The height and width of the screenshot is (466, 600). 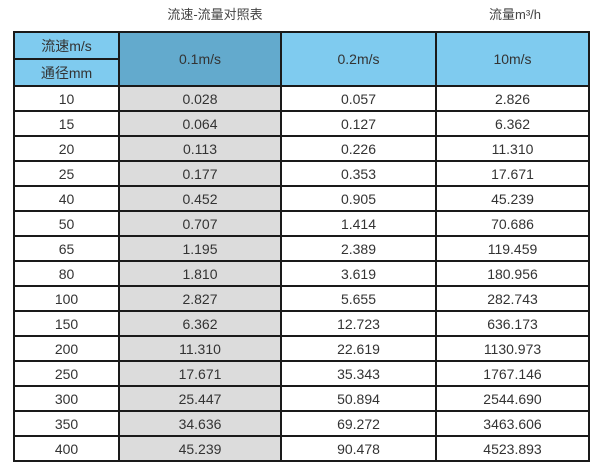 I want to click on value-cell-0.1ms: 1.810, so click(x=200, y=273).